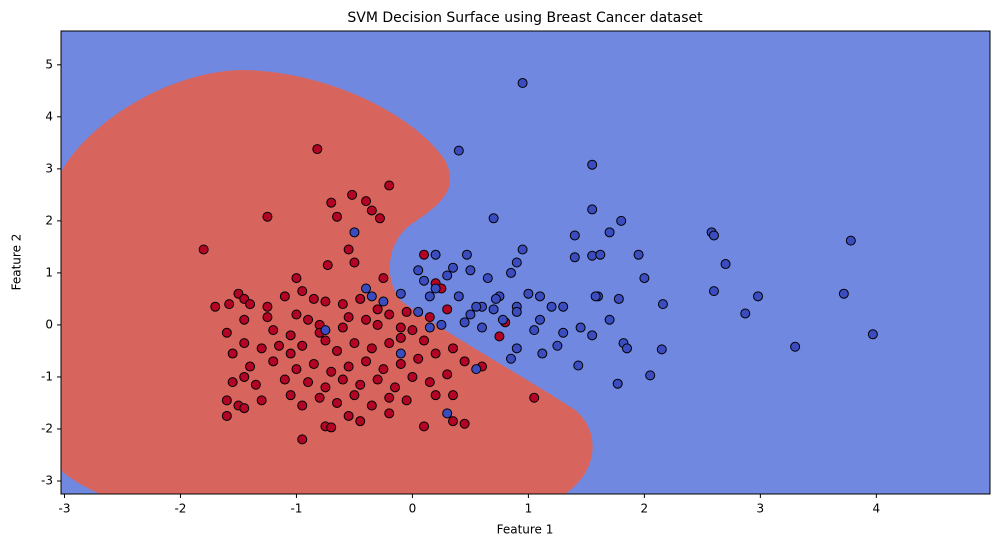  What do you see at coordinates (49, 116) in the screenshot?
I see `y-tick-label: 4` at bounding box center [49, 116].